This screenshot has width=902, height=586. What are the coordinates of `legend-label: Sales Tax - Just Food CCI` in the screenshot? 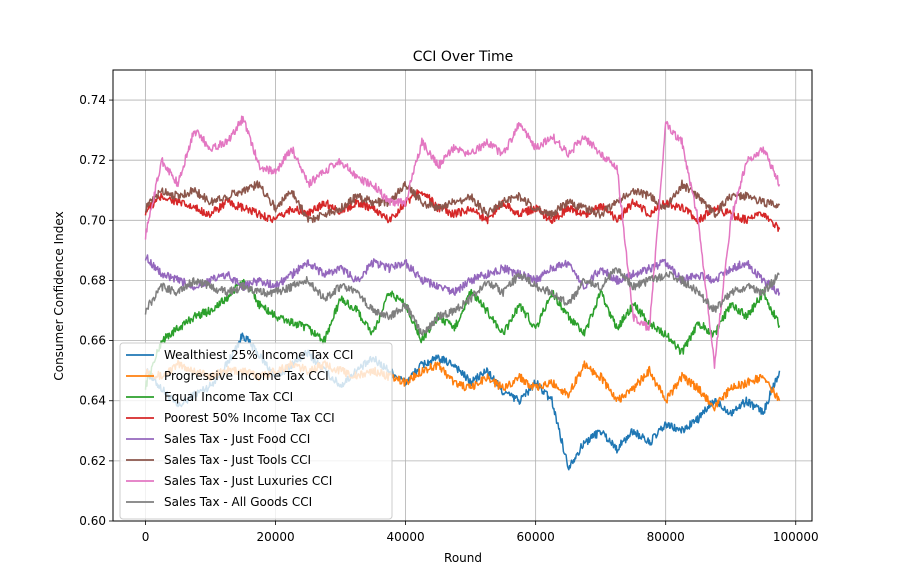 It's located at (237, 439).